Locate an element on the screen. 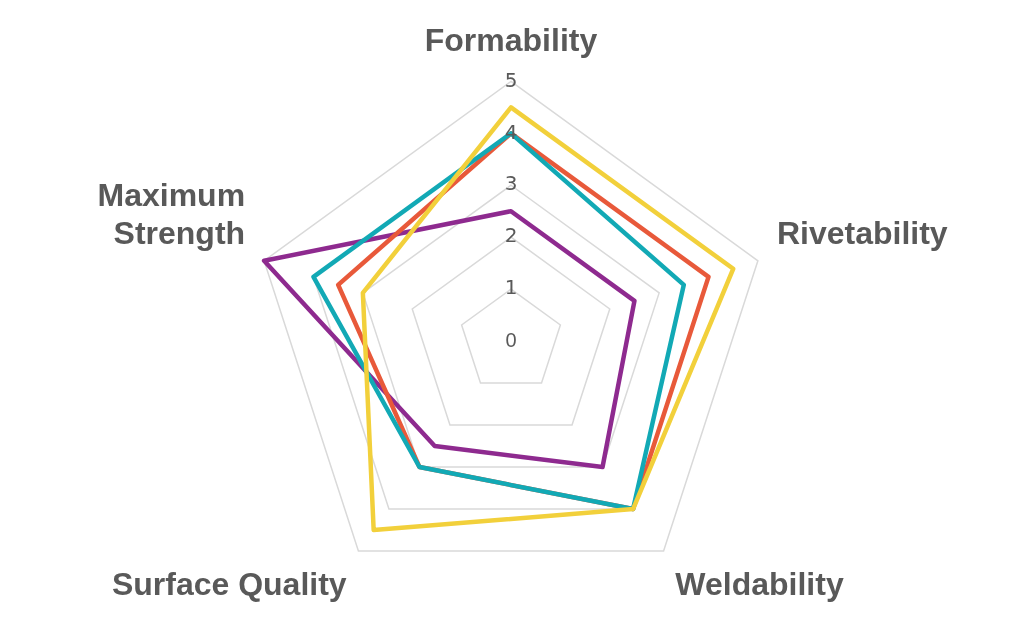 This screenshot has height=636, width=1023. y-tick-label: 0 is located at coordinates (511, 339).